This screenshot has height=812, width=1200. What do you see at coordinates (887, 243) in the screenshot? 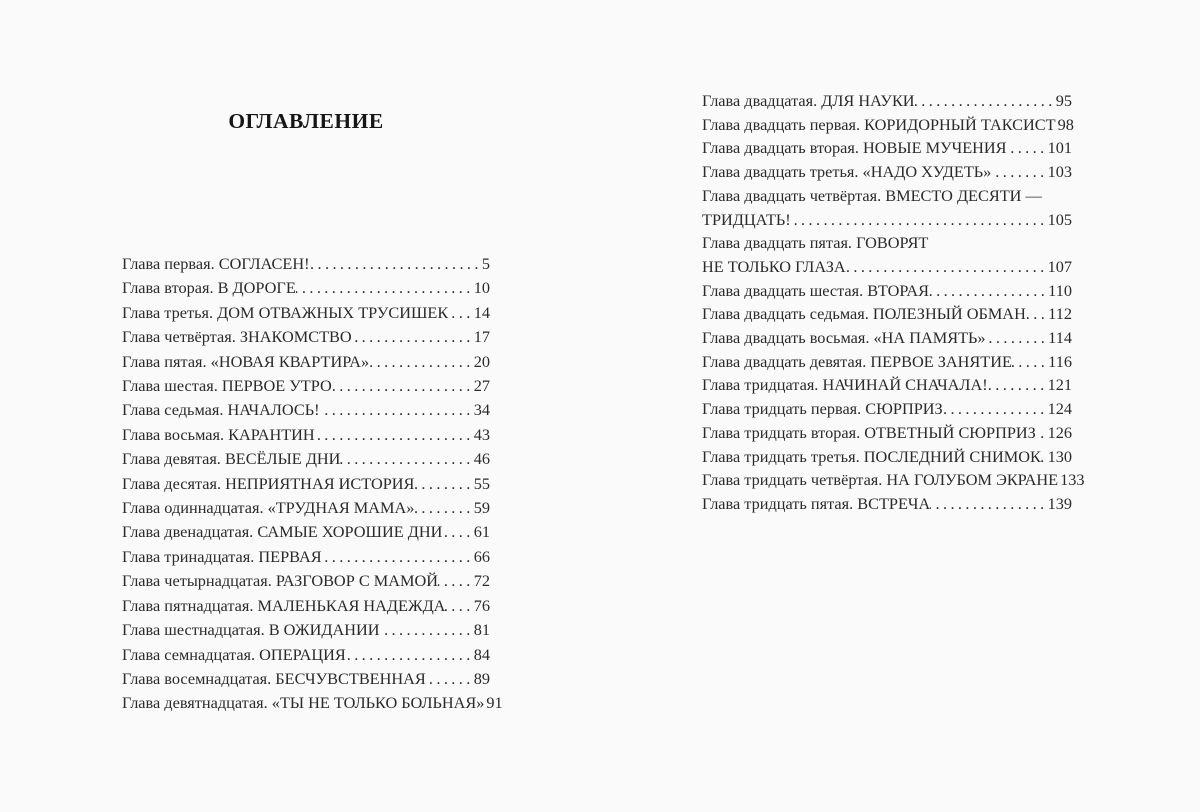
I see `toc-entry-line: Глава двадцать пятая. ГОВОРЯТ` at bounding box center [887, 243].